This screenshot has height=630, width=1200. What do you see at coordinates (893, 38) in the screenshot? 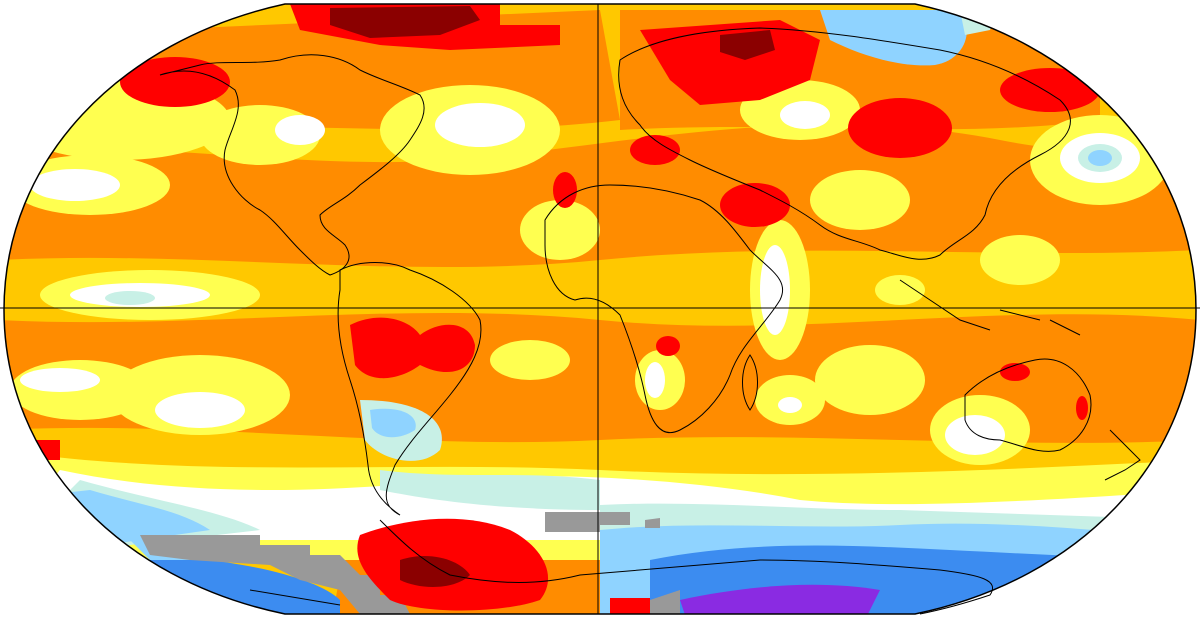
I see `arctic-cool-region` at bounding box center [893, 38].